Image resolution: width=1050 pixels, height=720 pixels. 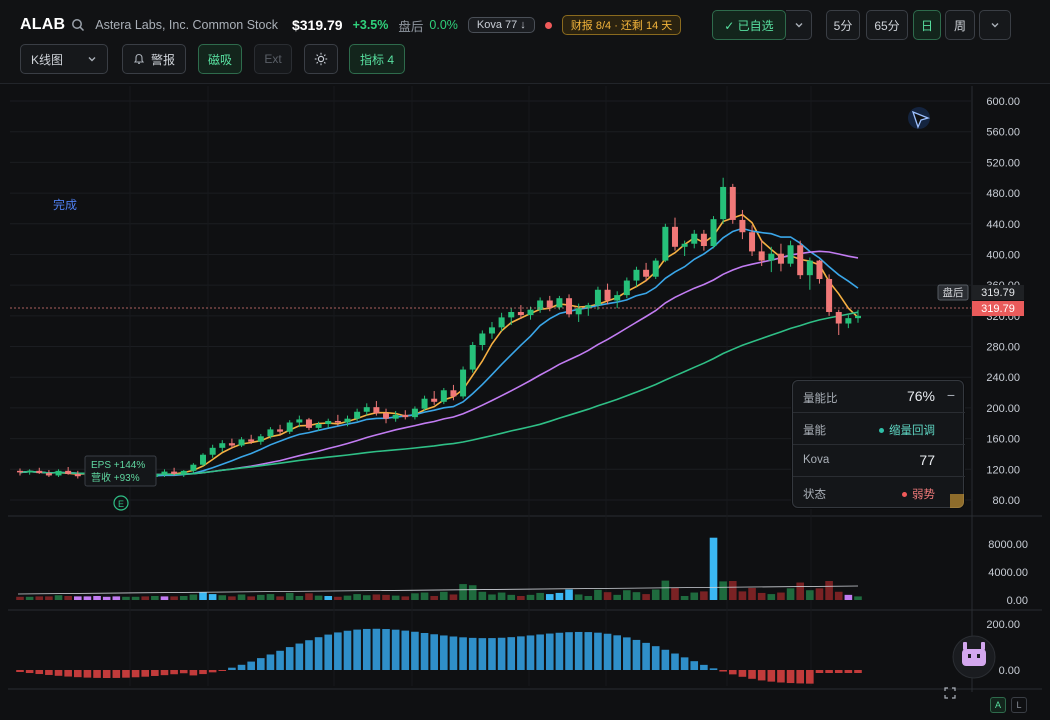 I want to click on expand-icon, so click(x=950, y=693).